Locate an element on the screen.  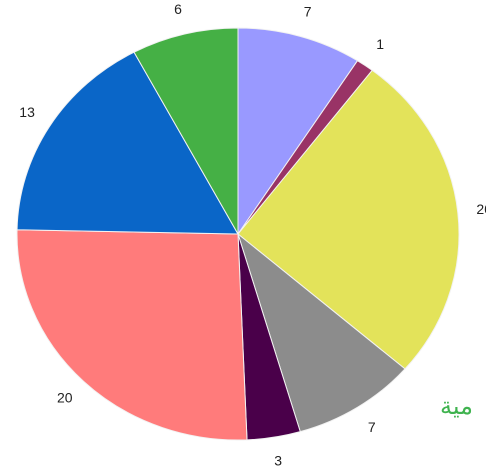
pie-label-7: 13 is located at coordinates (27, 112).